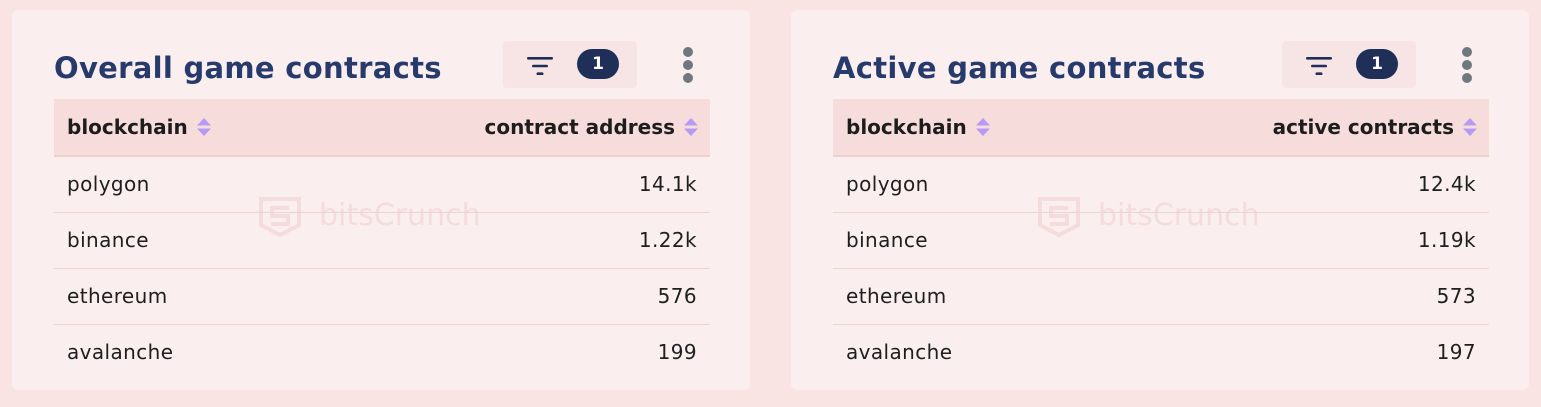 This screenshot has width=1541, height=407. What do you see at coordinates (1019, 68) in the screenshot?
I see `card-title: Active game contracts` at bounding box center [1019, 68].